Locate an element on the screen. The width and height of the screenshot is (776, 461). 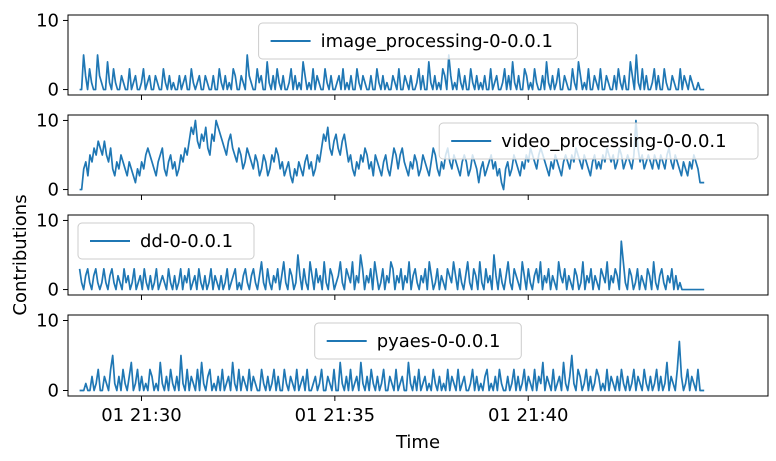
legend-label: dd-0-0.0.1 is located at coordinates (186, 241).